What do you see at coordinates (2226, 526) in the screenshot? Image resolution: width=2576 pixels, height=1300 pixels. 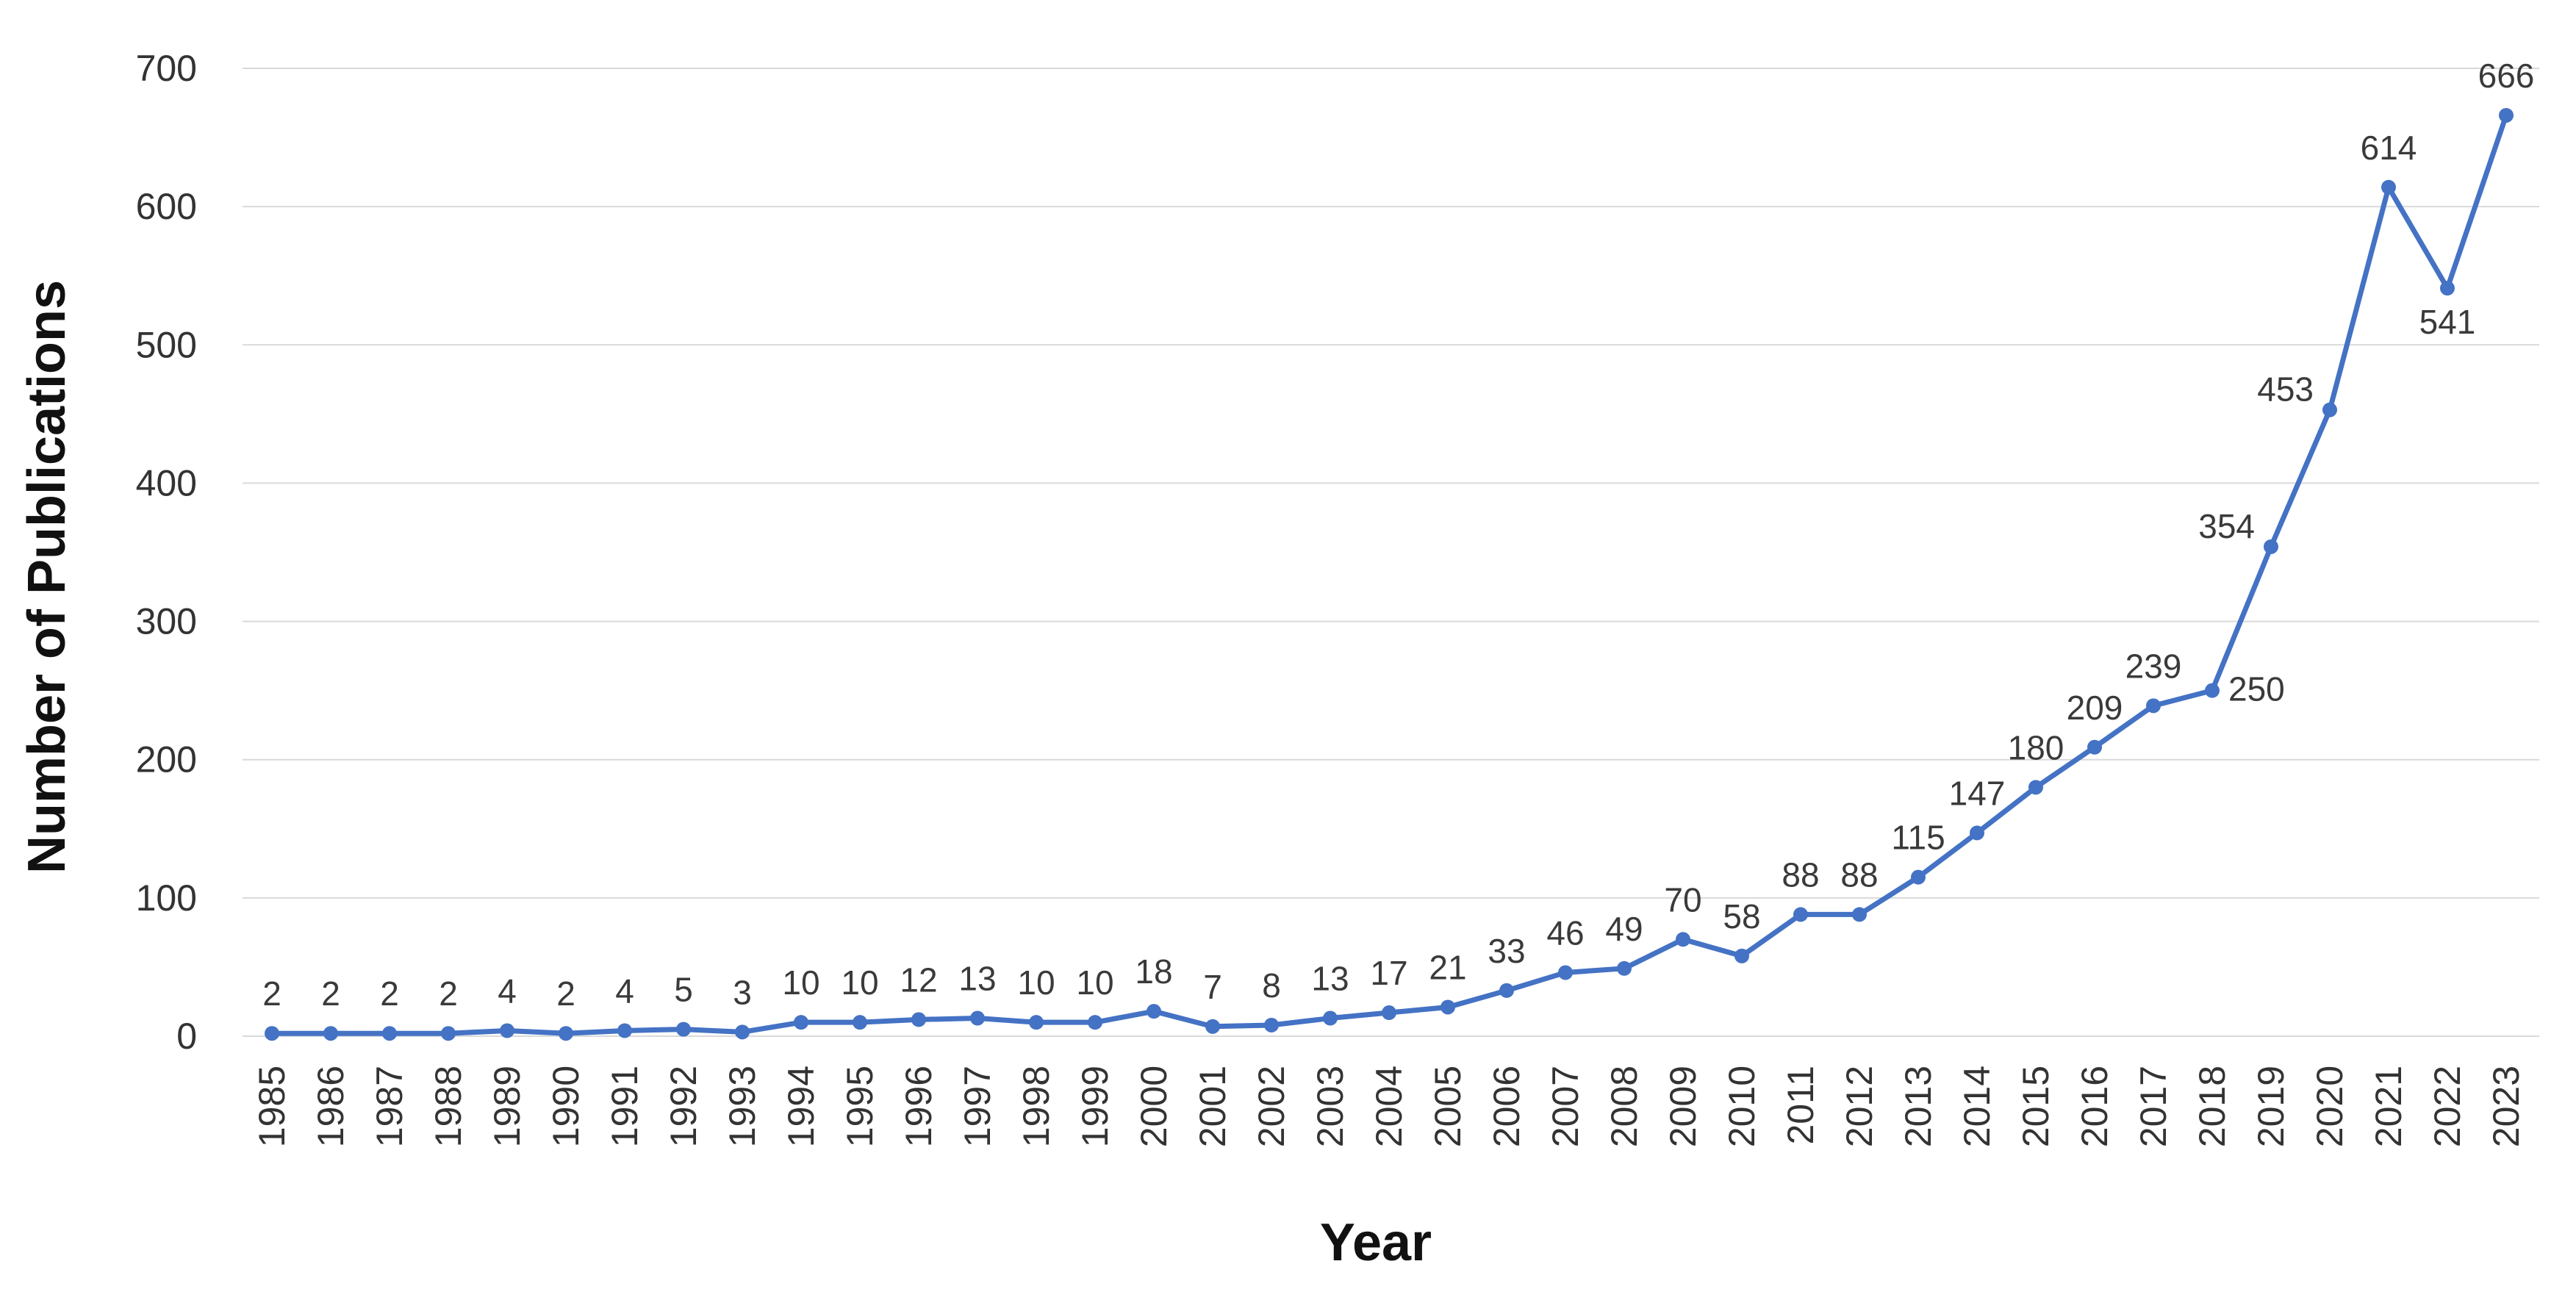 I see `data-label: 354` at bounding box center [2226, 526].